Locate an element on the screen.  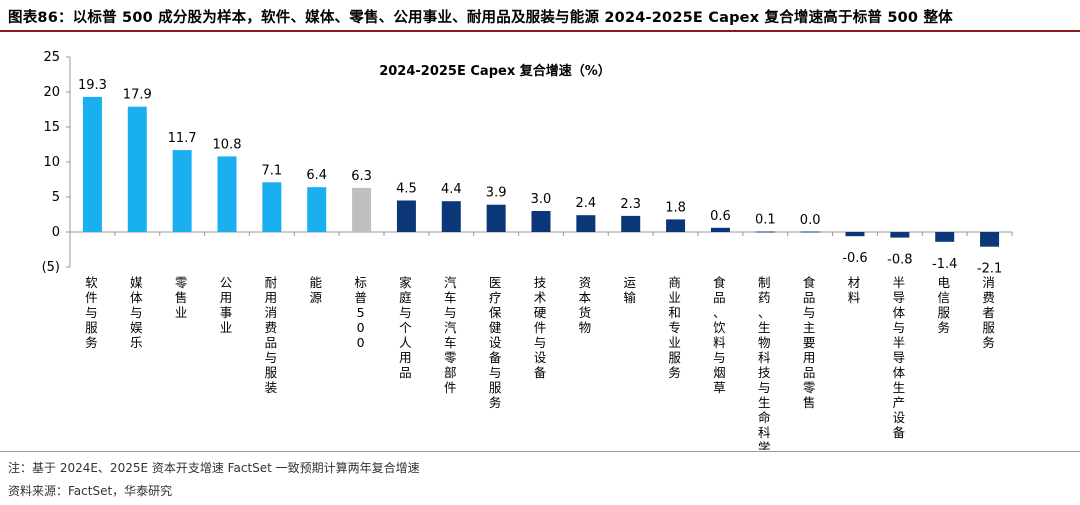
data-label: -0.6 is located at coordinates (854, 258).